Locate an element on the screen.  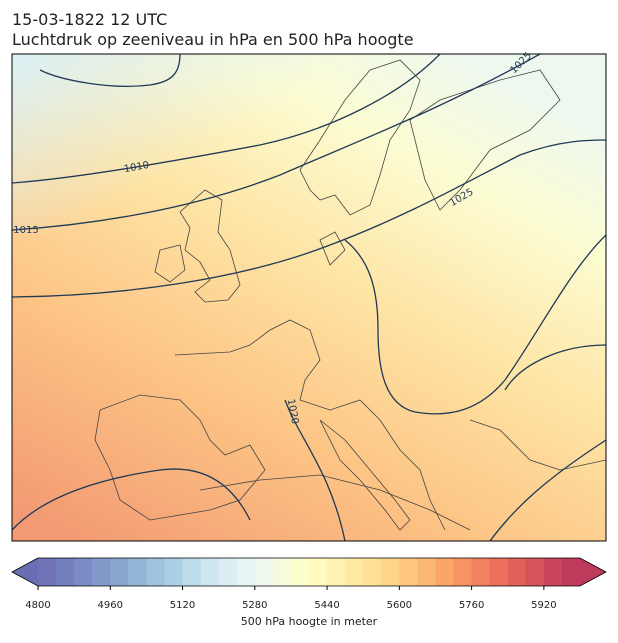
colorbar-outline is located at coordinates (309, 572).